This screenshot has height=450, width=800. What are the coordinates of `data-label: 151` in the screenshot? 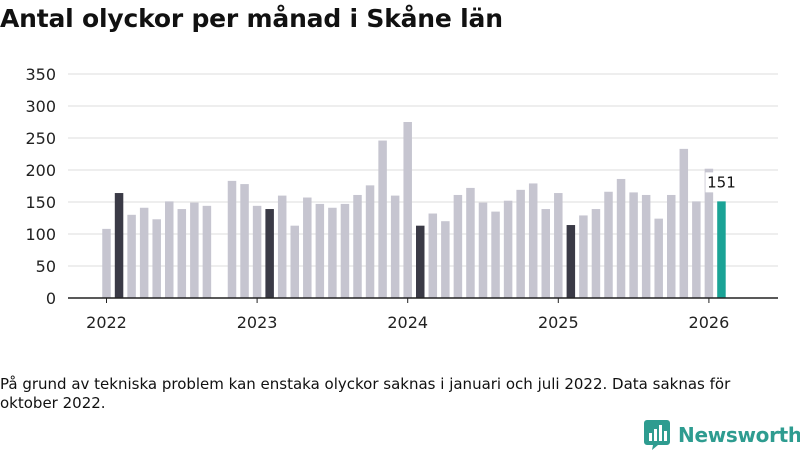 It's located at (721, 182).